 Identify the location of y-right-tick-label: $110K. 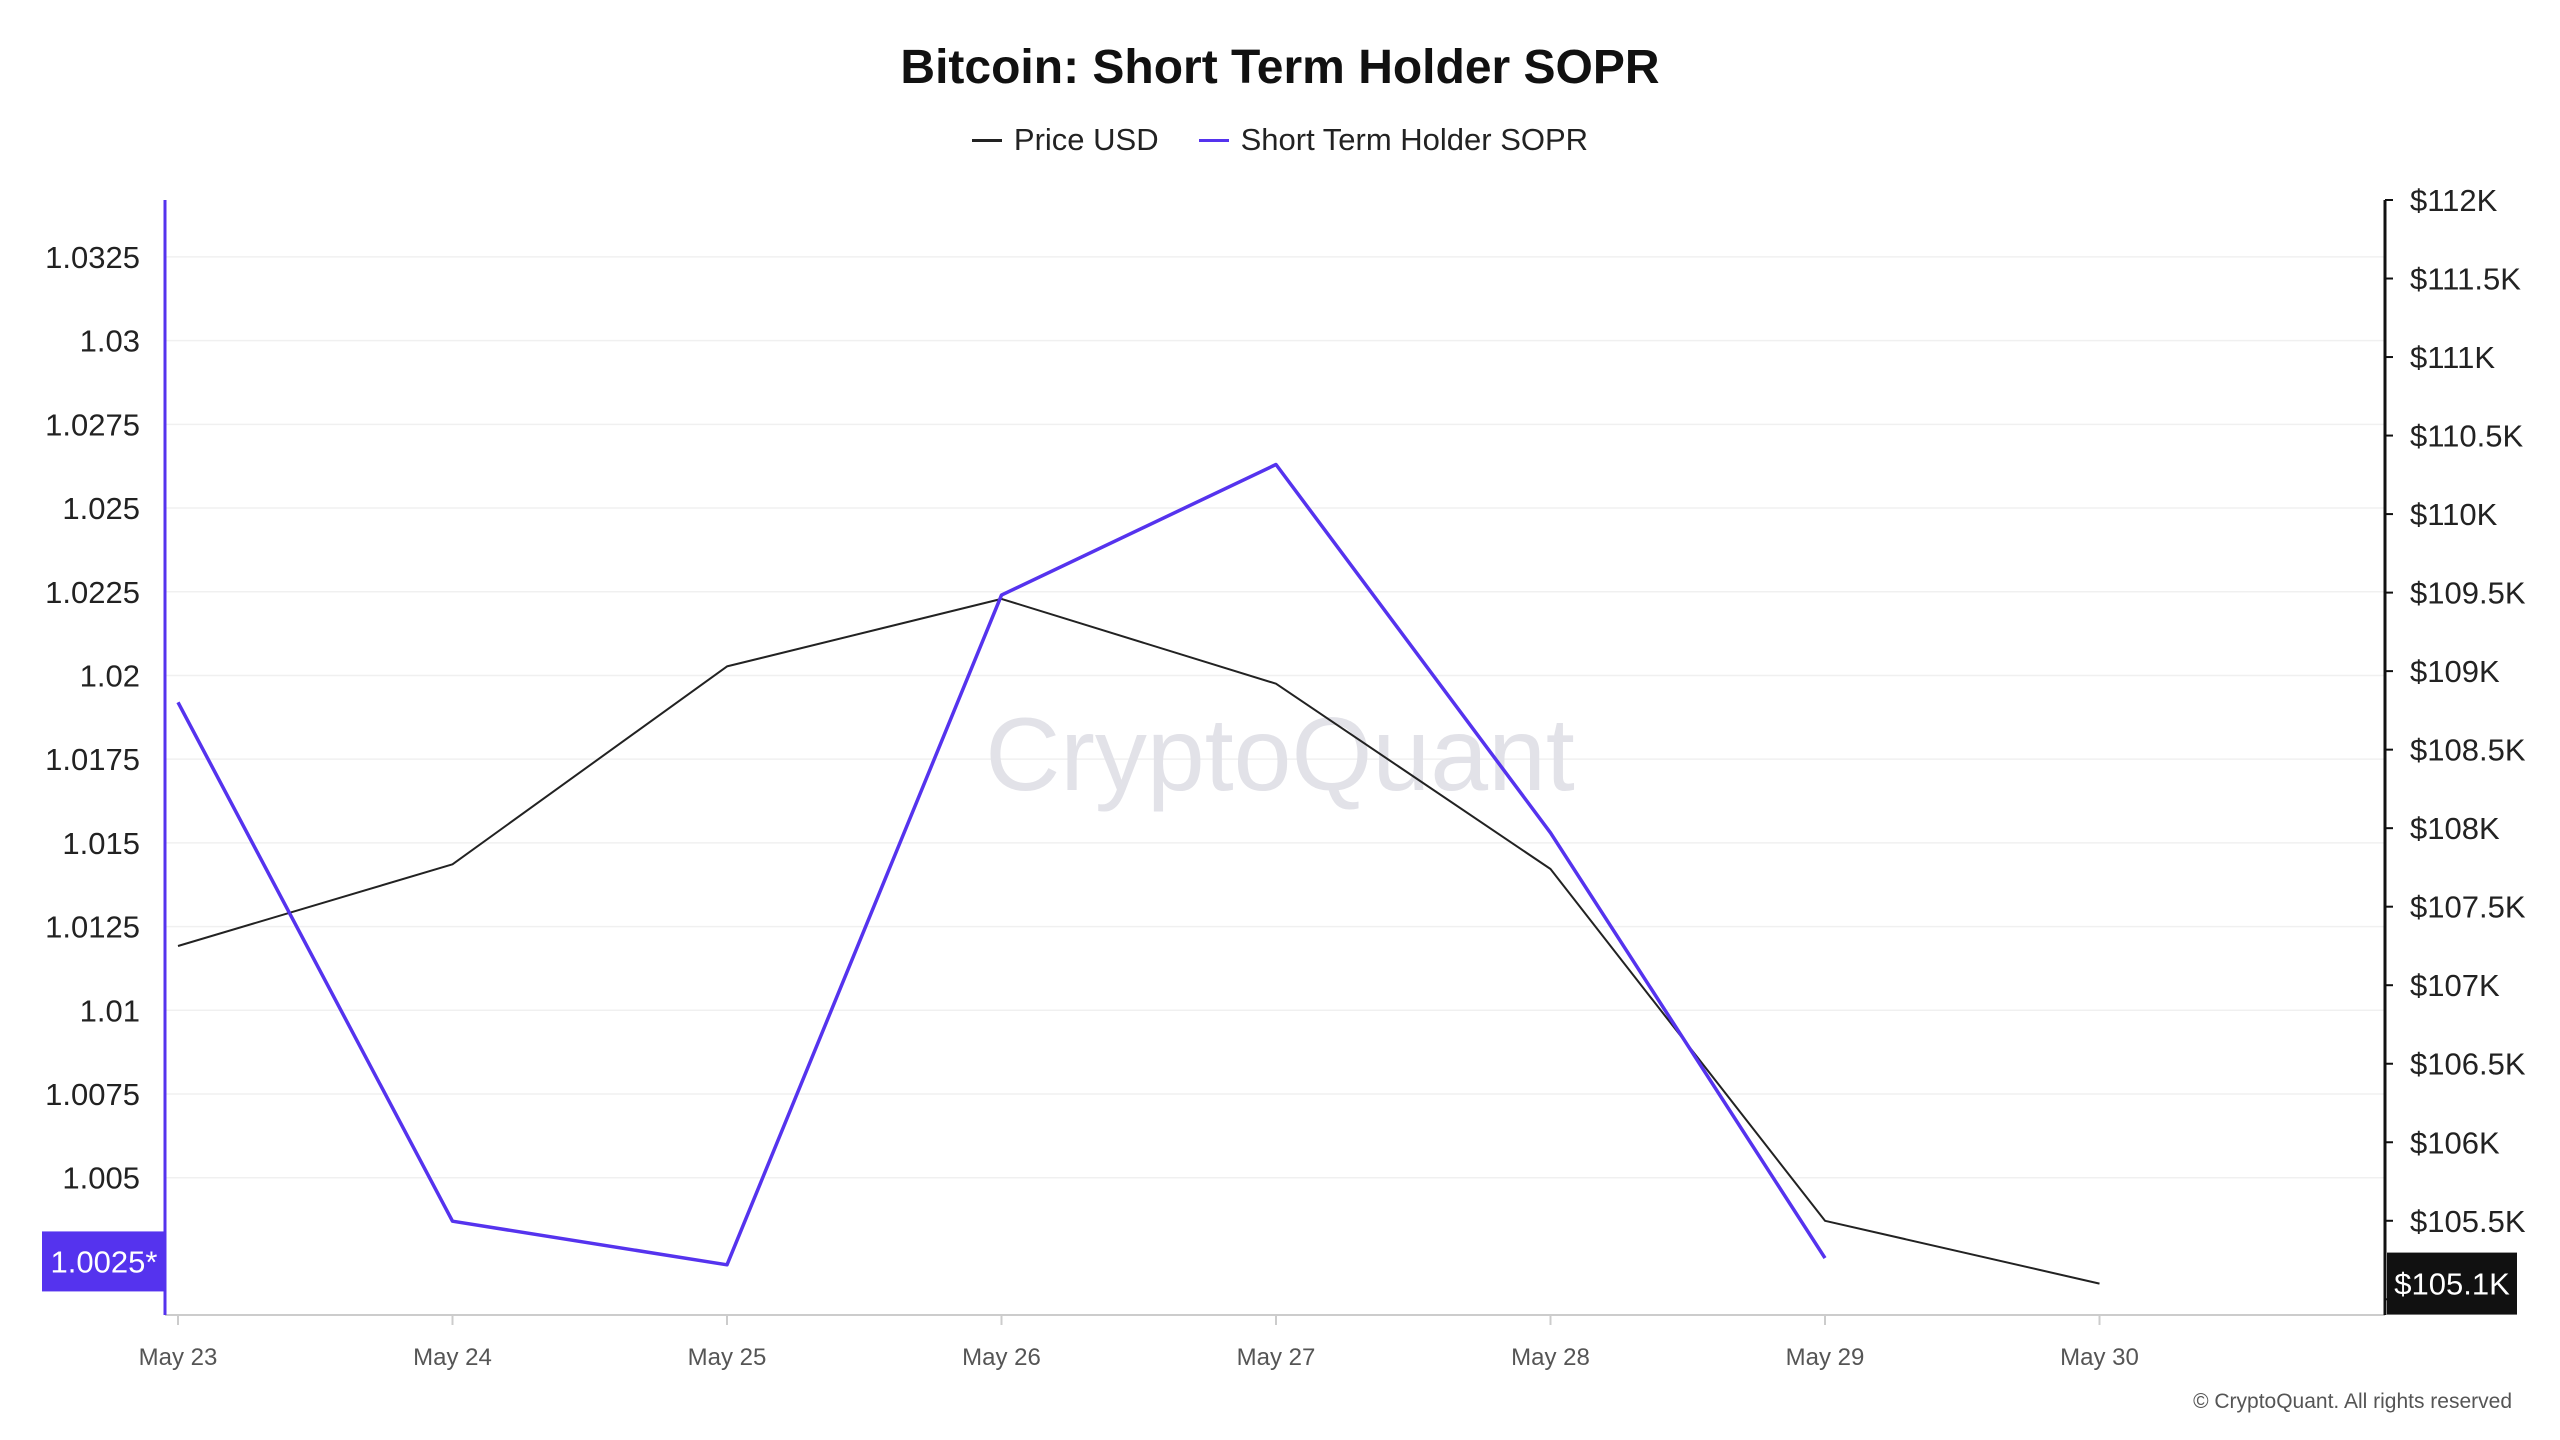
(2454, 514).